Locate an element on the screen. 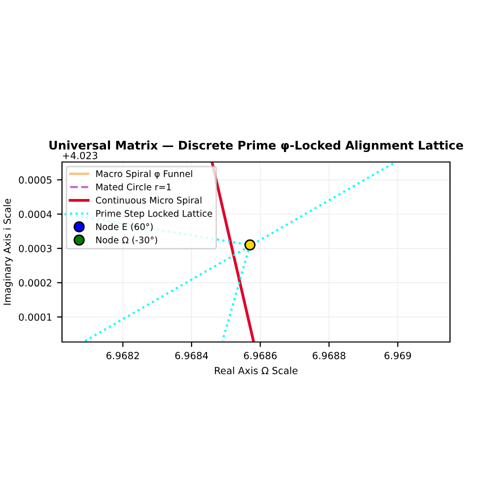  legend-label: Continuous Micro Spiral is located at coordinates (149, 201).